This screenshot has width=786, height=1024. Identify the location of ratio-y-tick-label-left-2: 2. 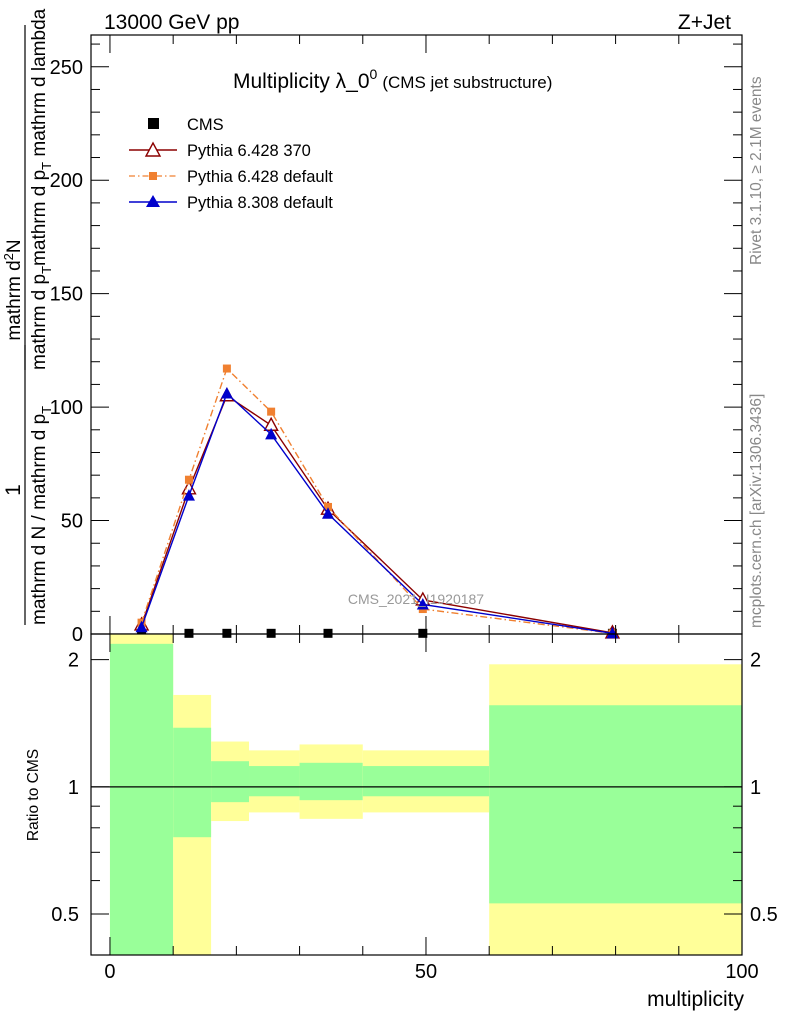
(73, 661).